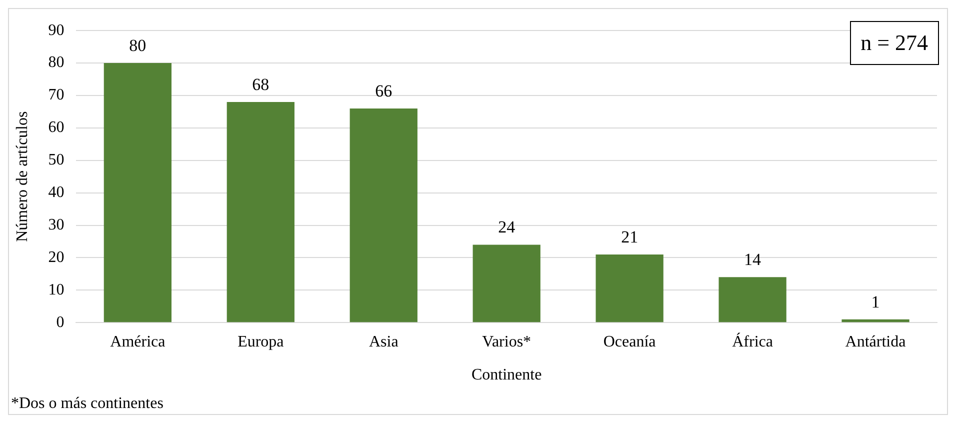 This screenshot has width=956, height=423. I want to click on y-tick-label: 90, so click(56, 30).